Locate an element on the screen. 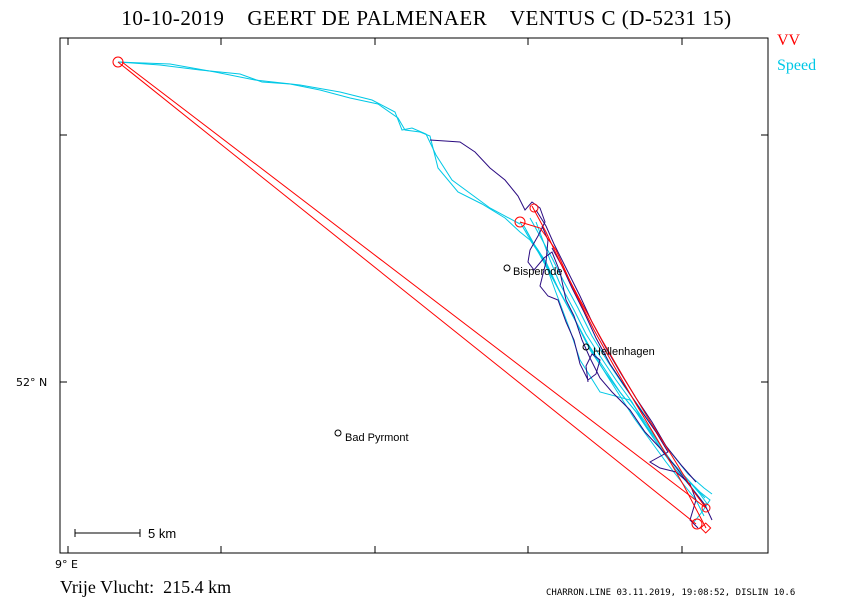  latitude-label: 52° N is located at coordinates (32, 382).